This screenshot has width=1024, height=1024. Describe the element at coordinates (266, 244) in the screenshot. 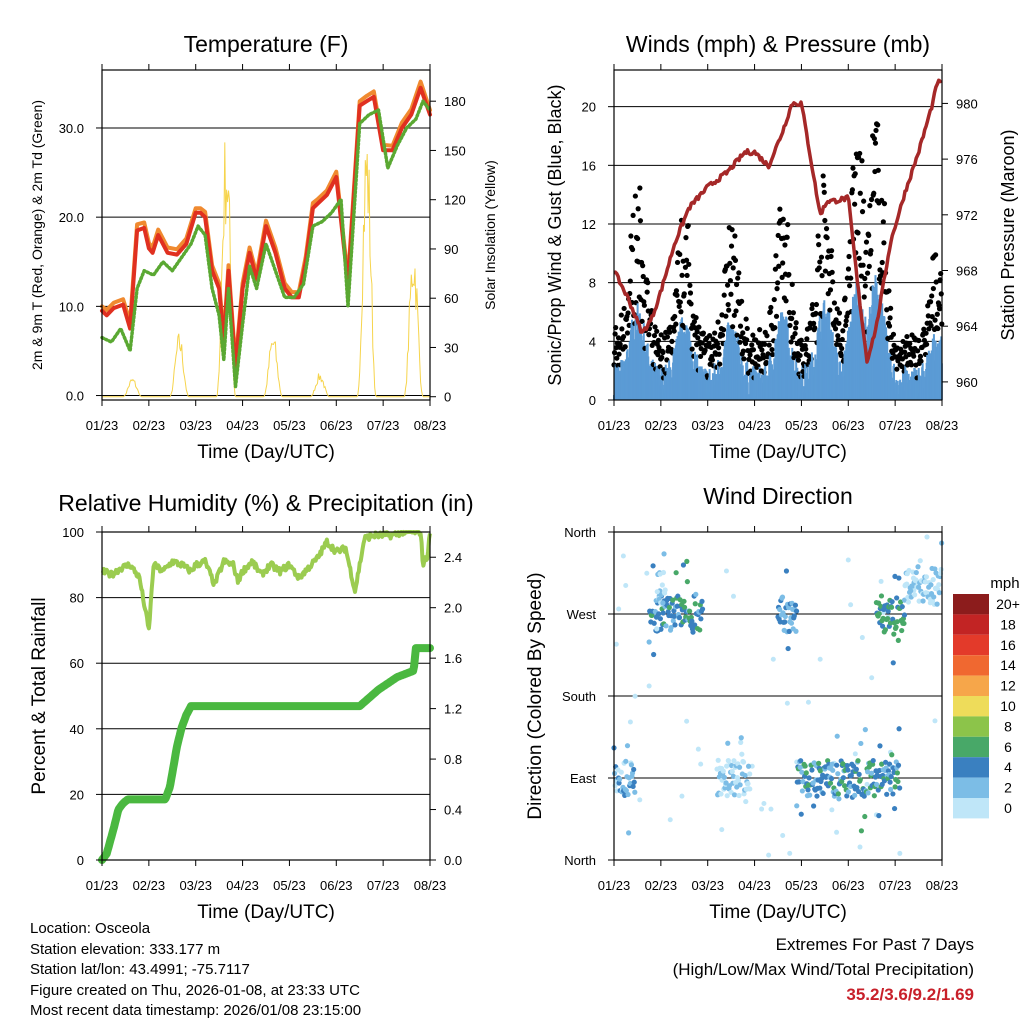

I see `dewpoint-line` at that location.